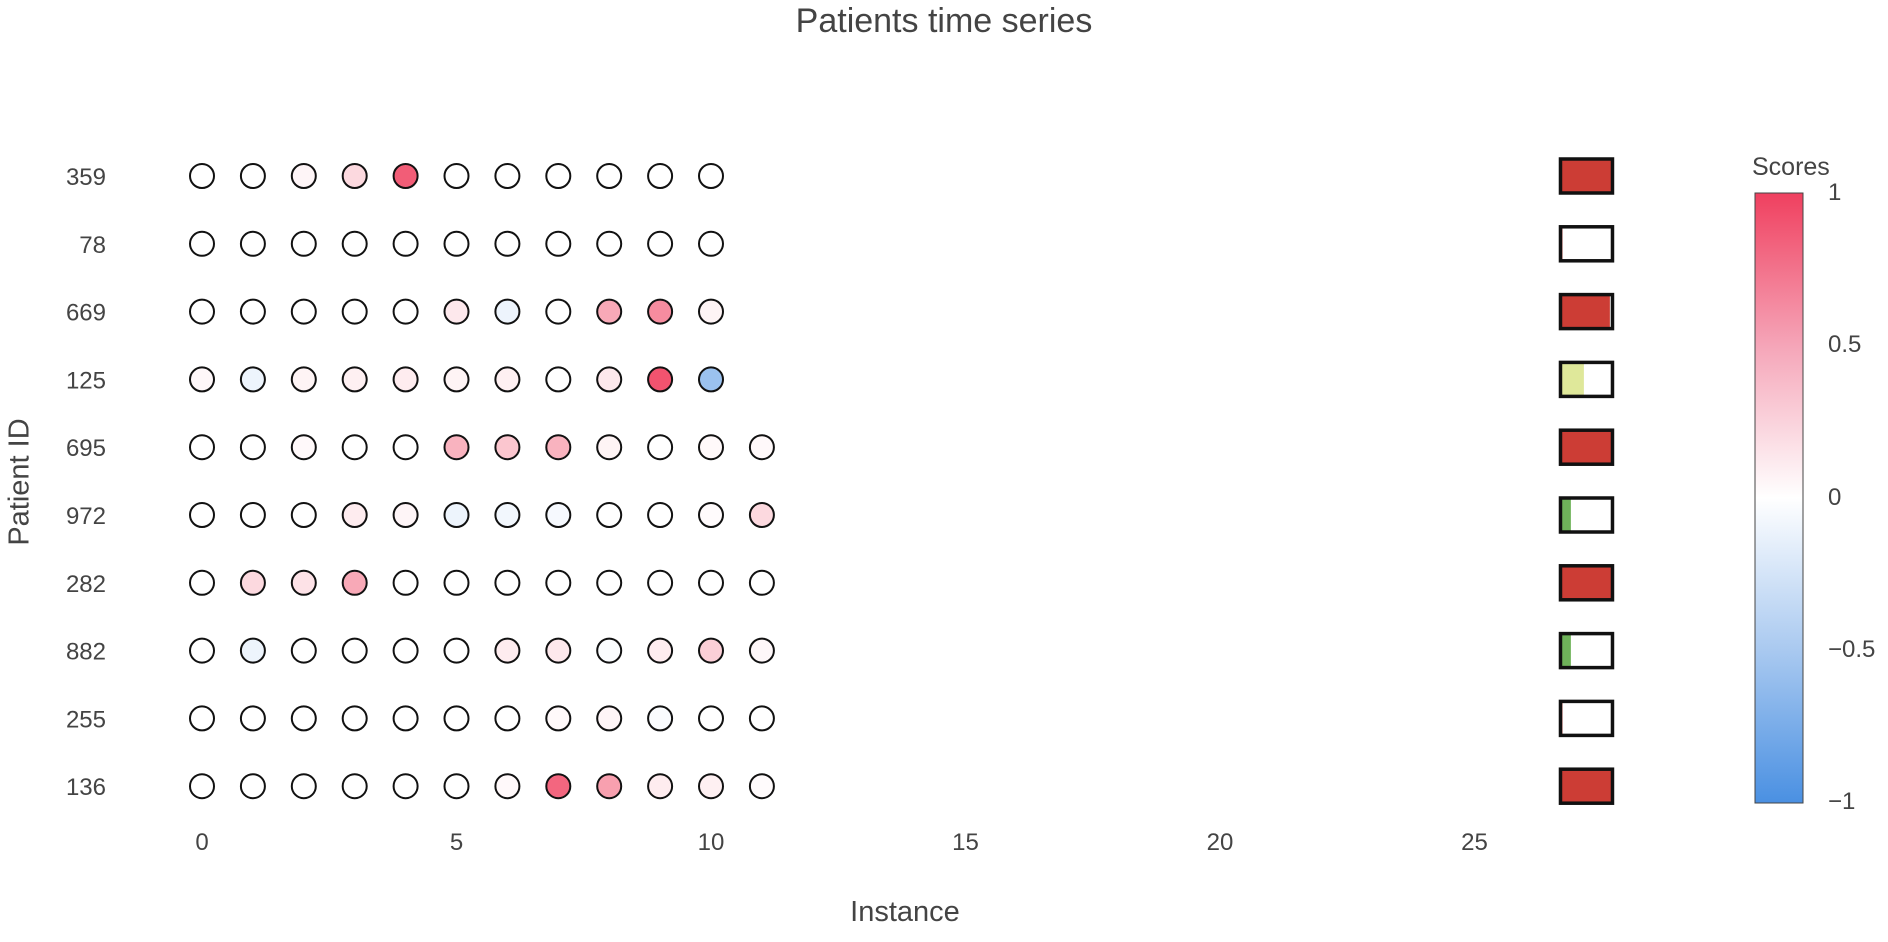 This screenshot has height=942, width=1888. What do you see at coordinates (92, 245) in the screenshot?
I see `y-tick-label: 78` at bounding box center [92, 245].